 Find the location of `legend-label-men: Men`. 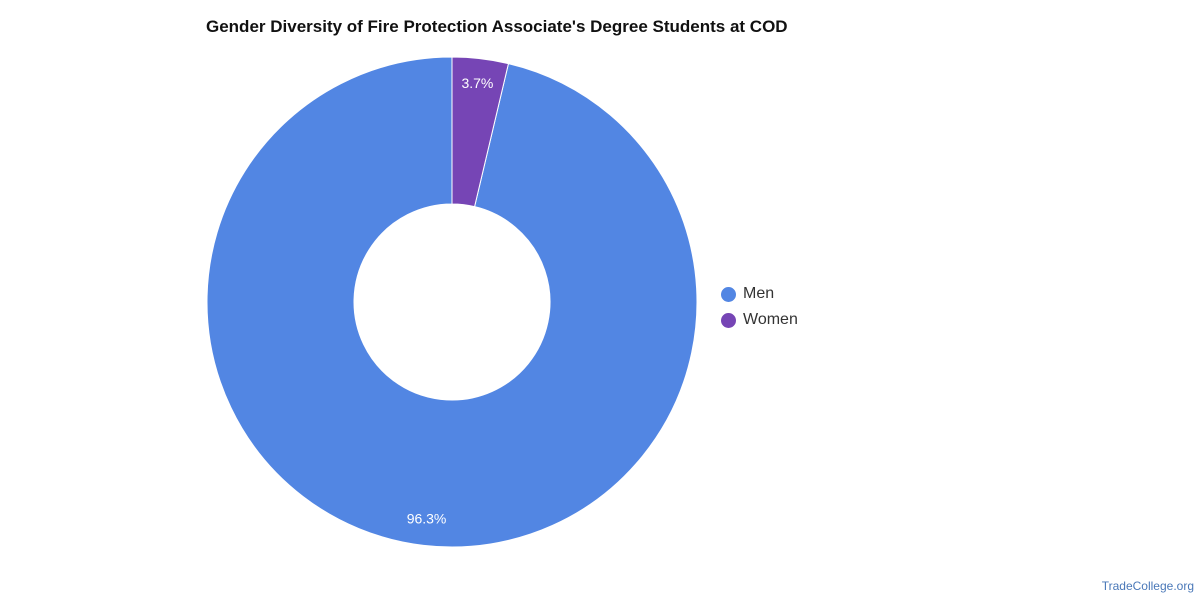

legend-label-men: Men is located at coordinates (759, 293).